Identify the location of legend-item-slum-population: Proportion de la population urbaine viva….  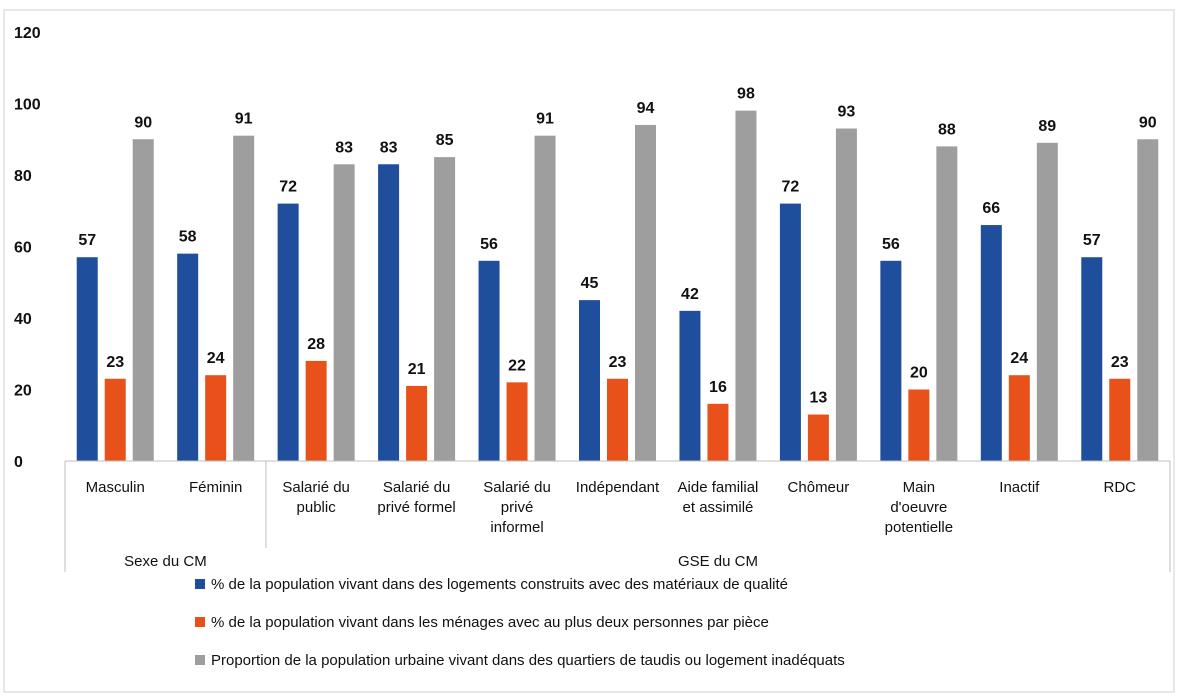
(520, 660).